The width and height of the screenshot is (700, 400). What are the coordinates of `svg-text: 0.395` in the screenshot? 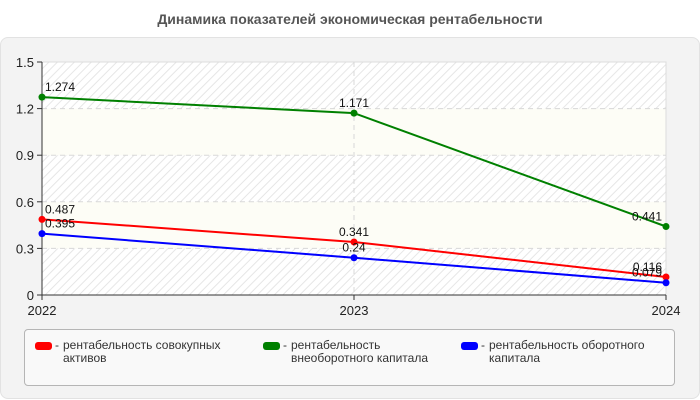 It's located at (60, 224).